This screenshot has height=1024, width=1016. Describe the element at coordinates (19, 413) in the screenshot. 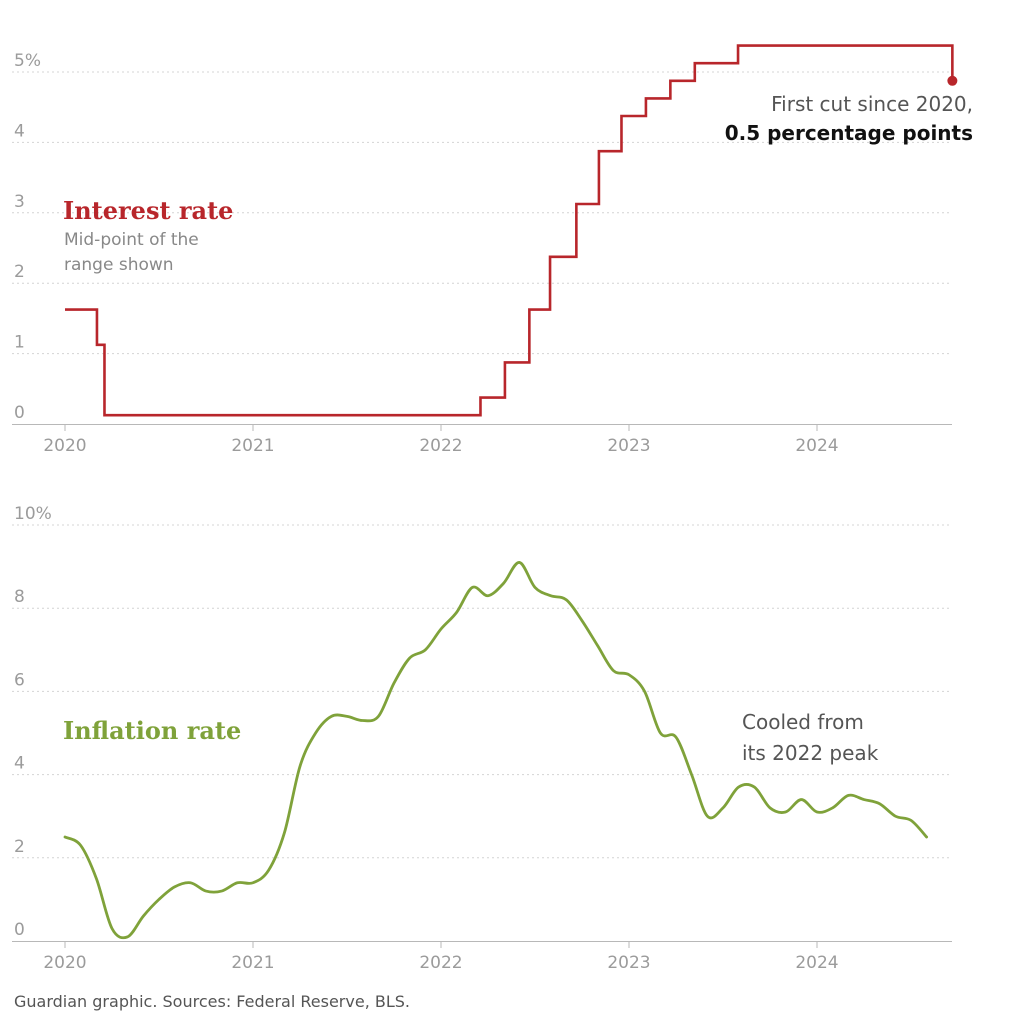

I see `interest-rate-y-tick-label: 0` at that location.